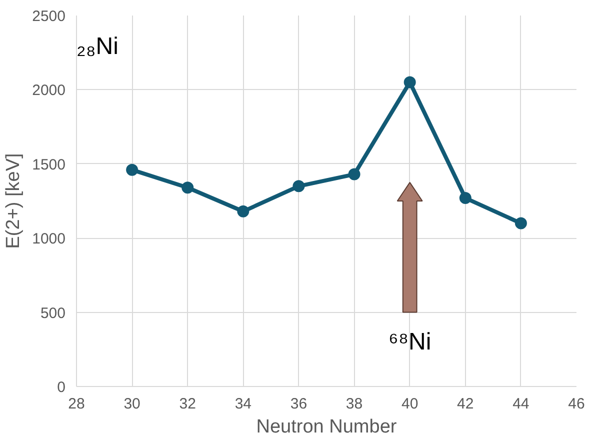 This screenshot has width=596, height=440. Describe the element at coordinates (299, 404) in the screenshot. I see `x-tick-label: 36` at that location.